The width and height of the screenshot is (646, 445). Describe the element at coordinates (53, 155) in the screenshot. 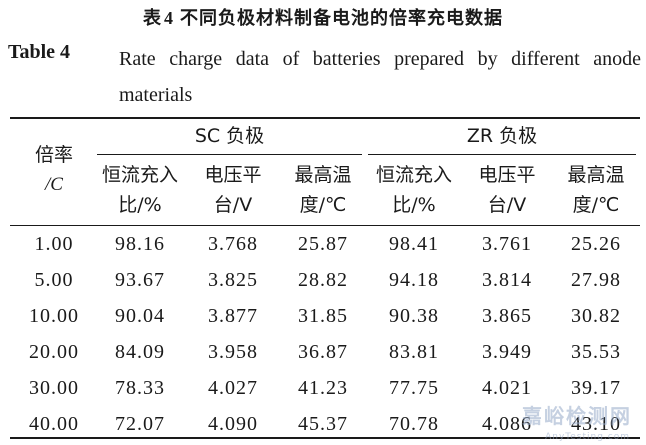

I see `rate-header-line1: 倍率` at that location.